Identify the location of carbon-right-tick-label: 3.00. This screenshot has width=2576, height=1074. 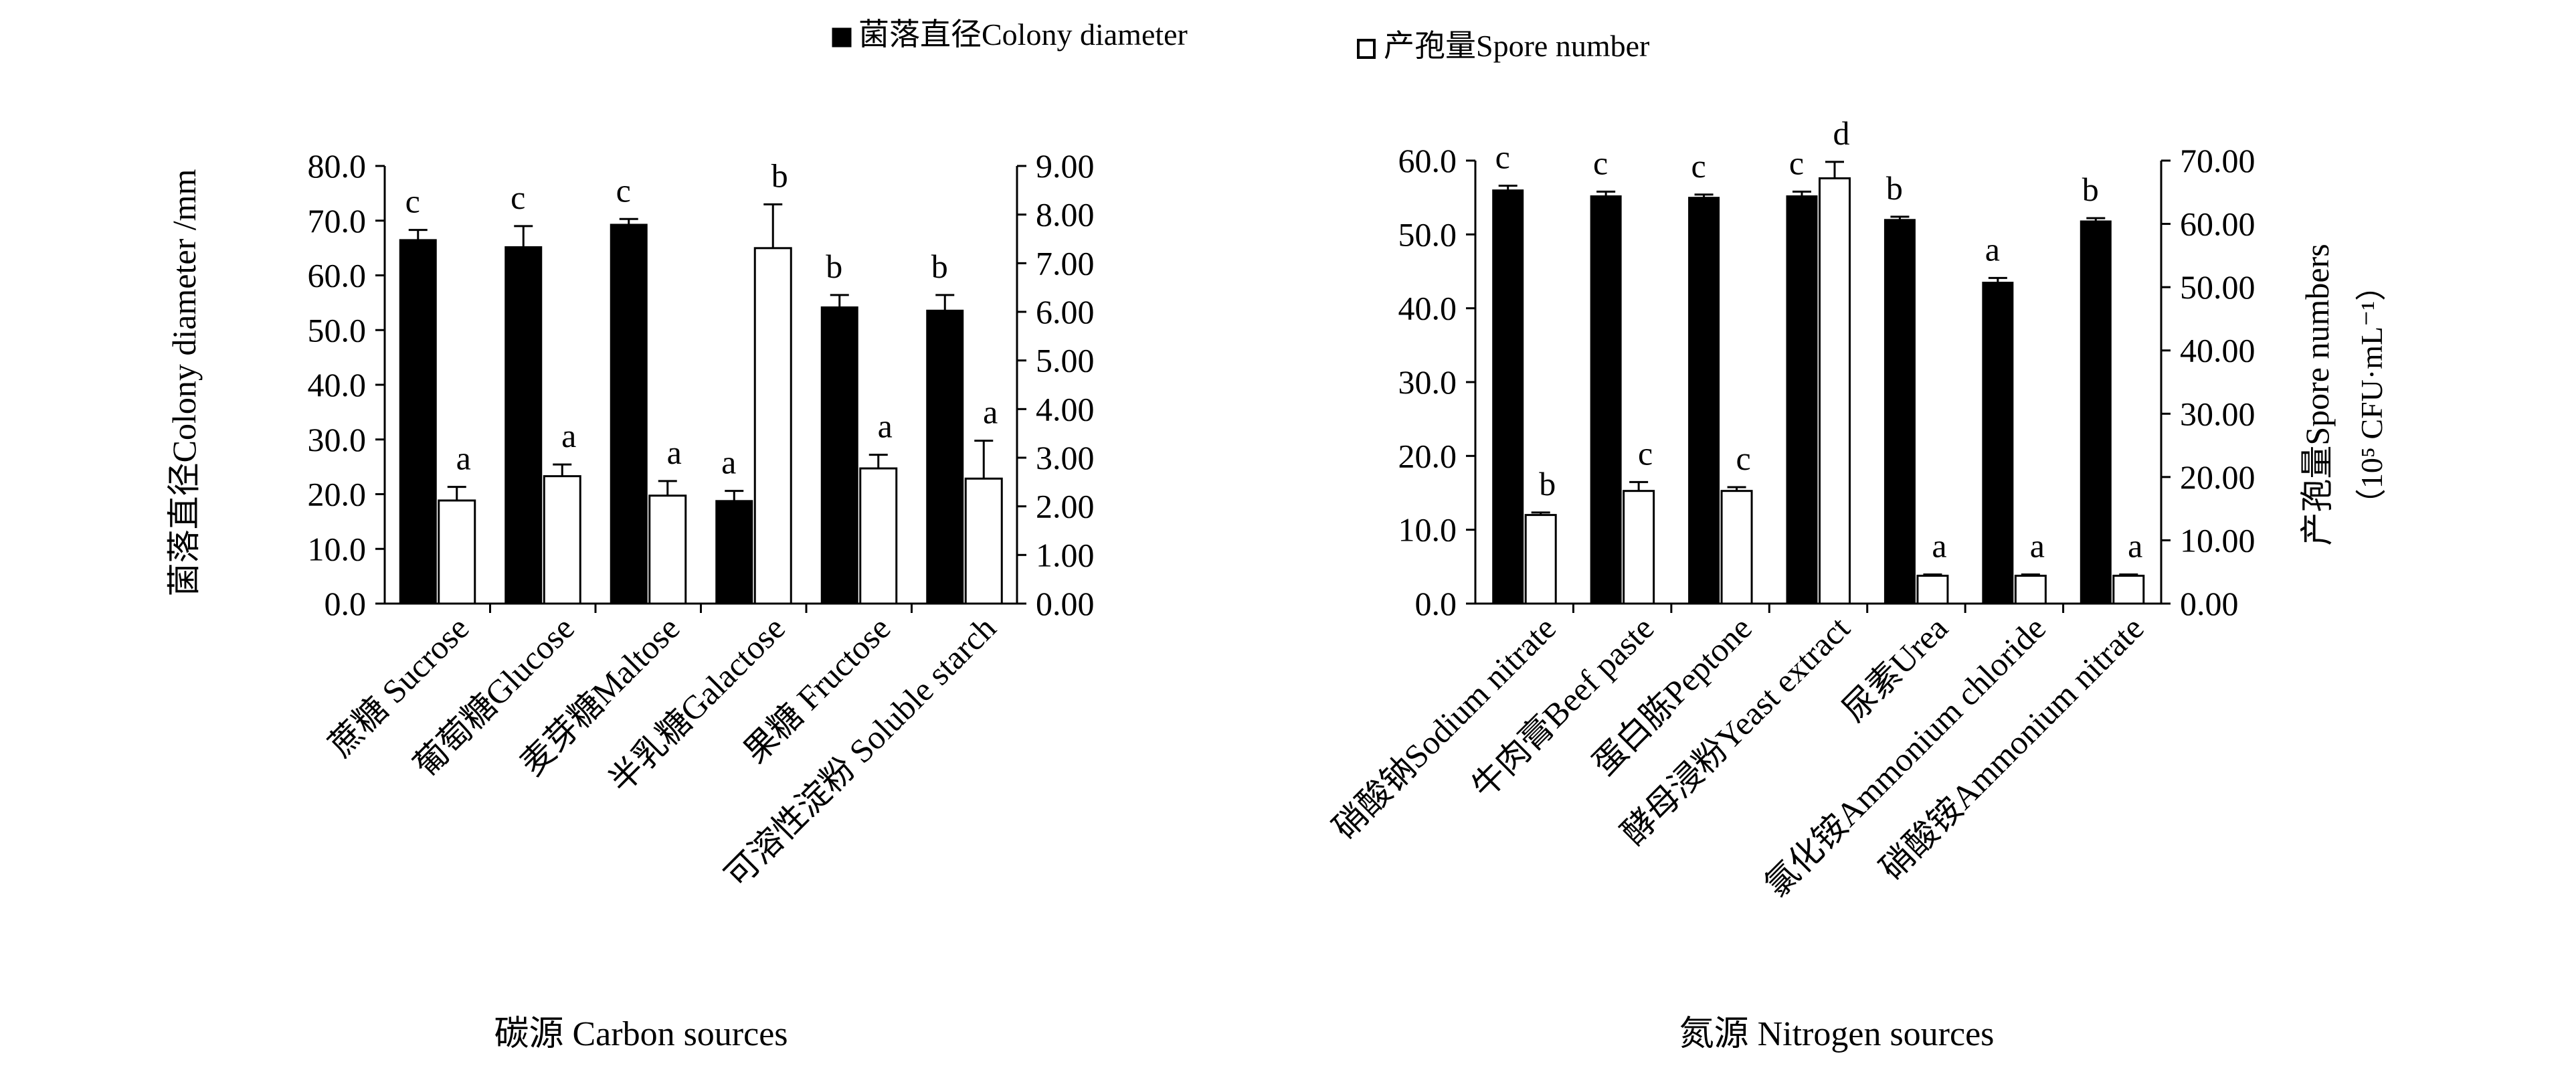
(1065, 457).